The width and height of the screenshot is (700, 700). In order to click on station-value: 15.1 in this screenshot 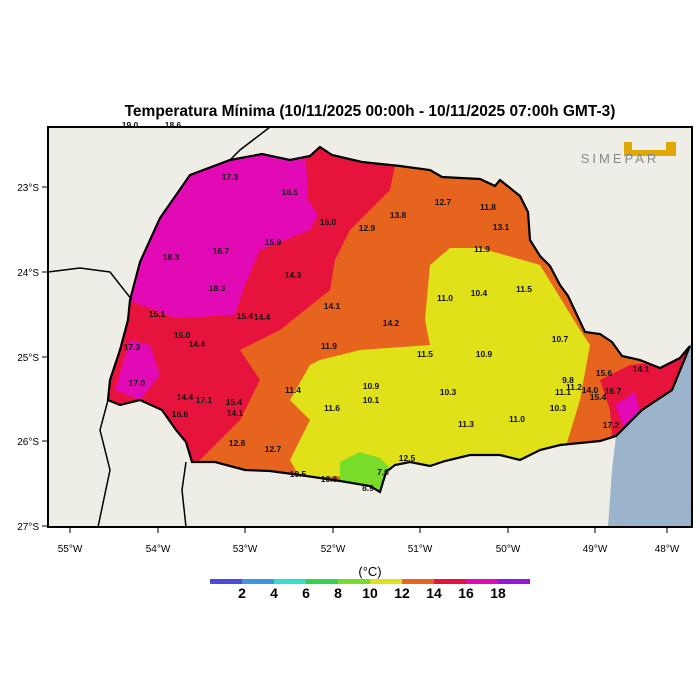, I will do `click(157, 314)`.